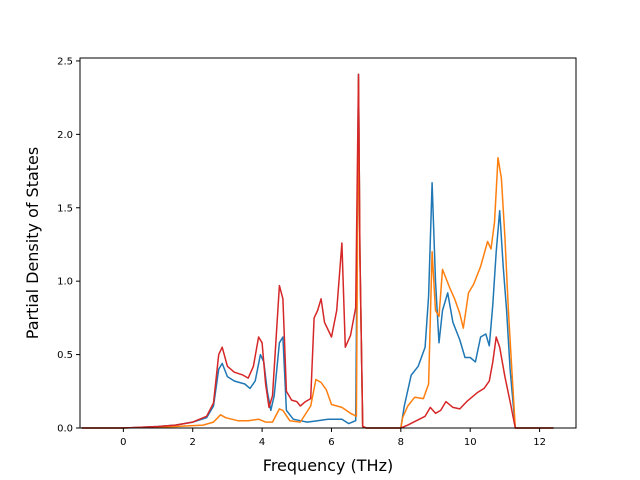 Image resolution: width=640 pixels, height=480 pixels. What do you see at coordinates (65, 208) in the screenshot?
I see `y-tick-label: 1.5` at bounding box center [65, 208].